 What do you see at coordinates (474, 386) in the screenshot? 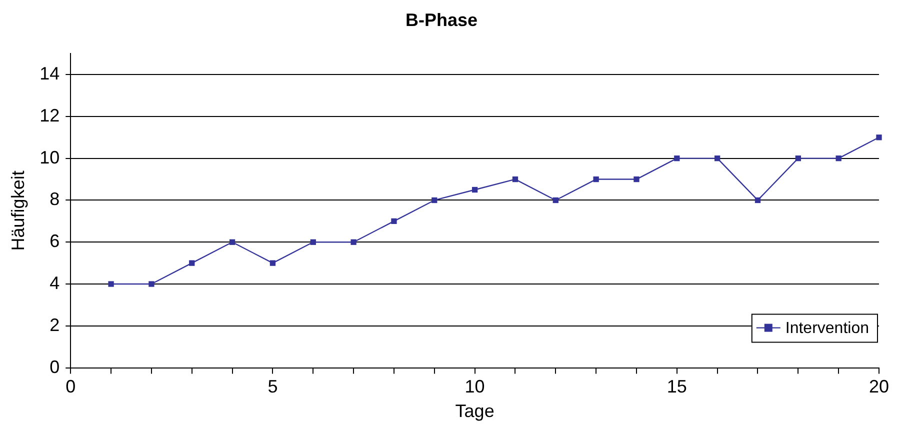
I see `x-tick-label: 10` at bounding box center [474, 386].